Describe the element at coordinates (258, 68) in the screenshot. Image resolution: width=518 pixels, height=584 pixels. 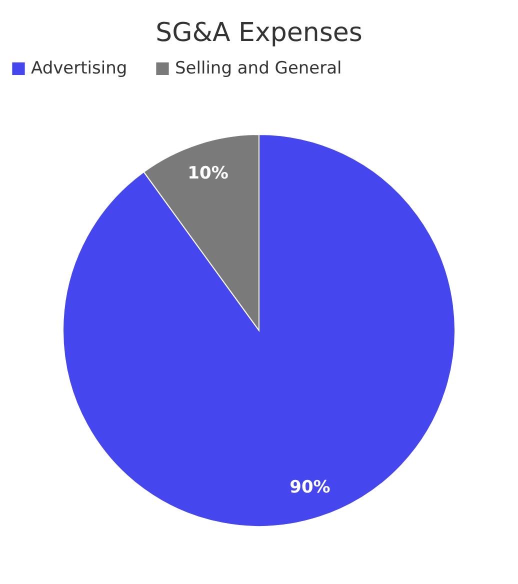
I see `legend-label: Selling and General` at that location.